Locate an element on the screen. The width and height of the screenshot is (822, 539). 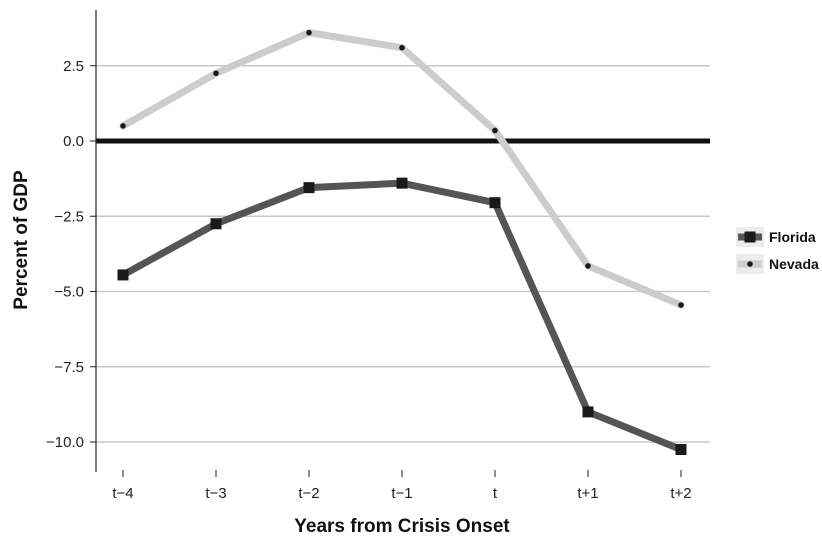
x-tick-label: t+2 is located at coordinates (680, 493).